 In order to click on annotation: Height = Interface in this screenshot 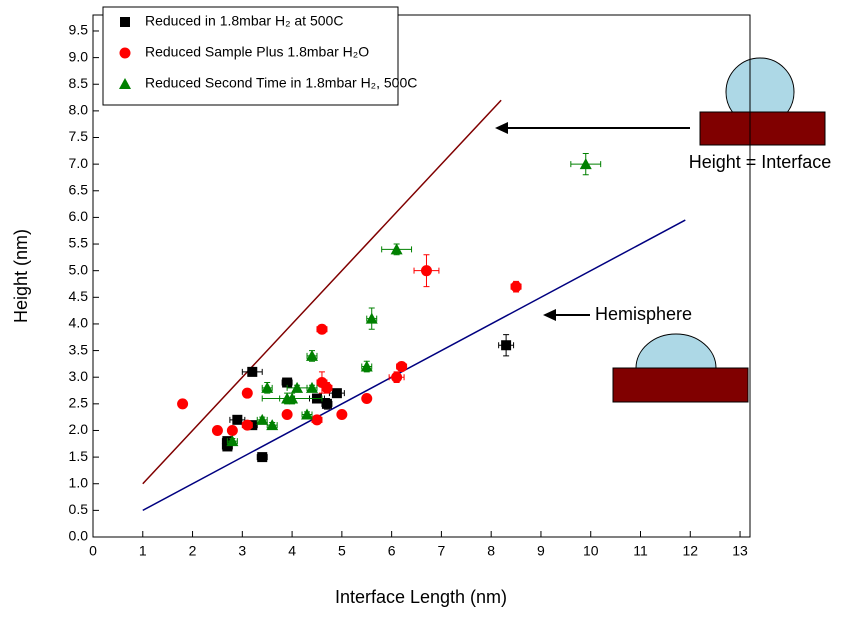, I will do `click(760, 162)`.